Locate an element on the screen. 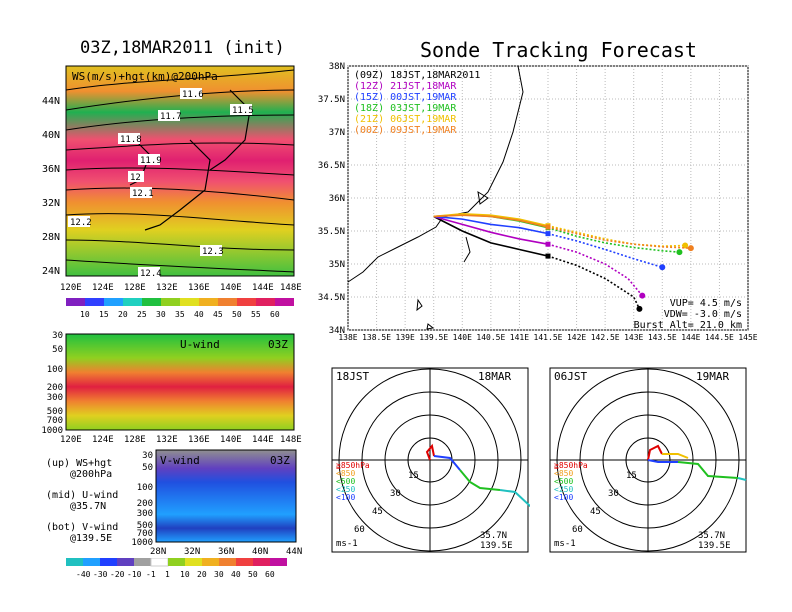 The image size is (792, 612). v-colorbar-swatches is located at coordinates (176, 562).